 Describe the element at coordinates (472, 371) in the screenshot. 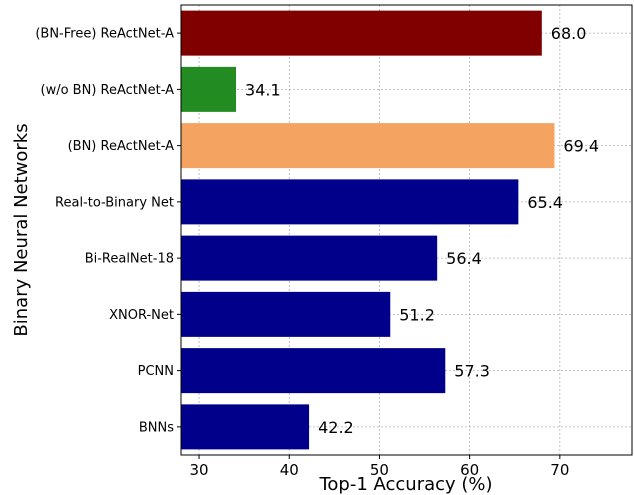

I see `bar-value-label: 57.3` at that location.